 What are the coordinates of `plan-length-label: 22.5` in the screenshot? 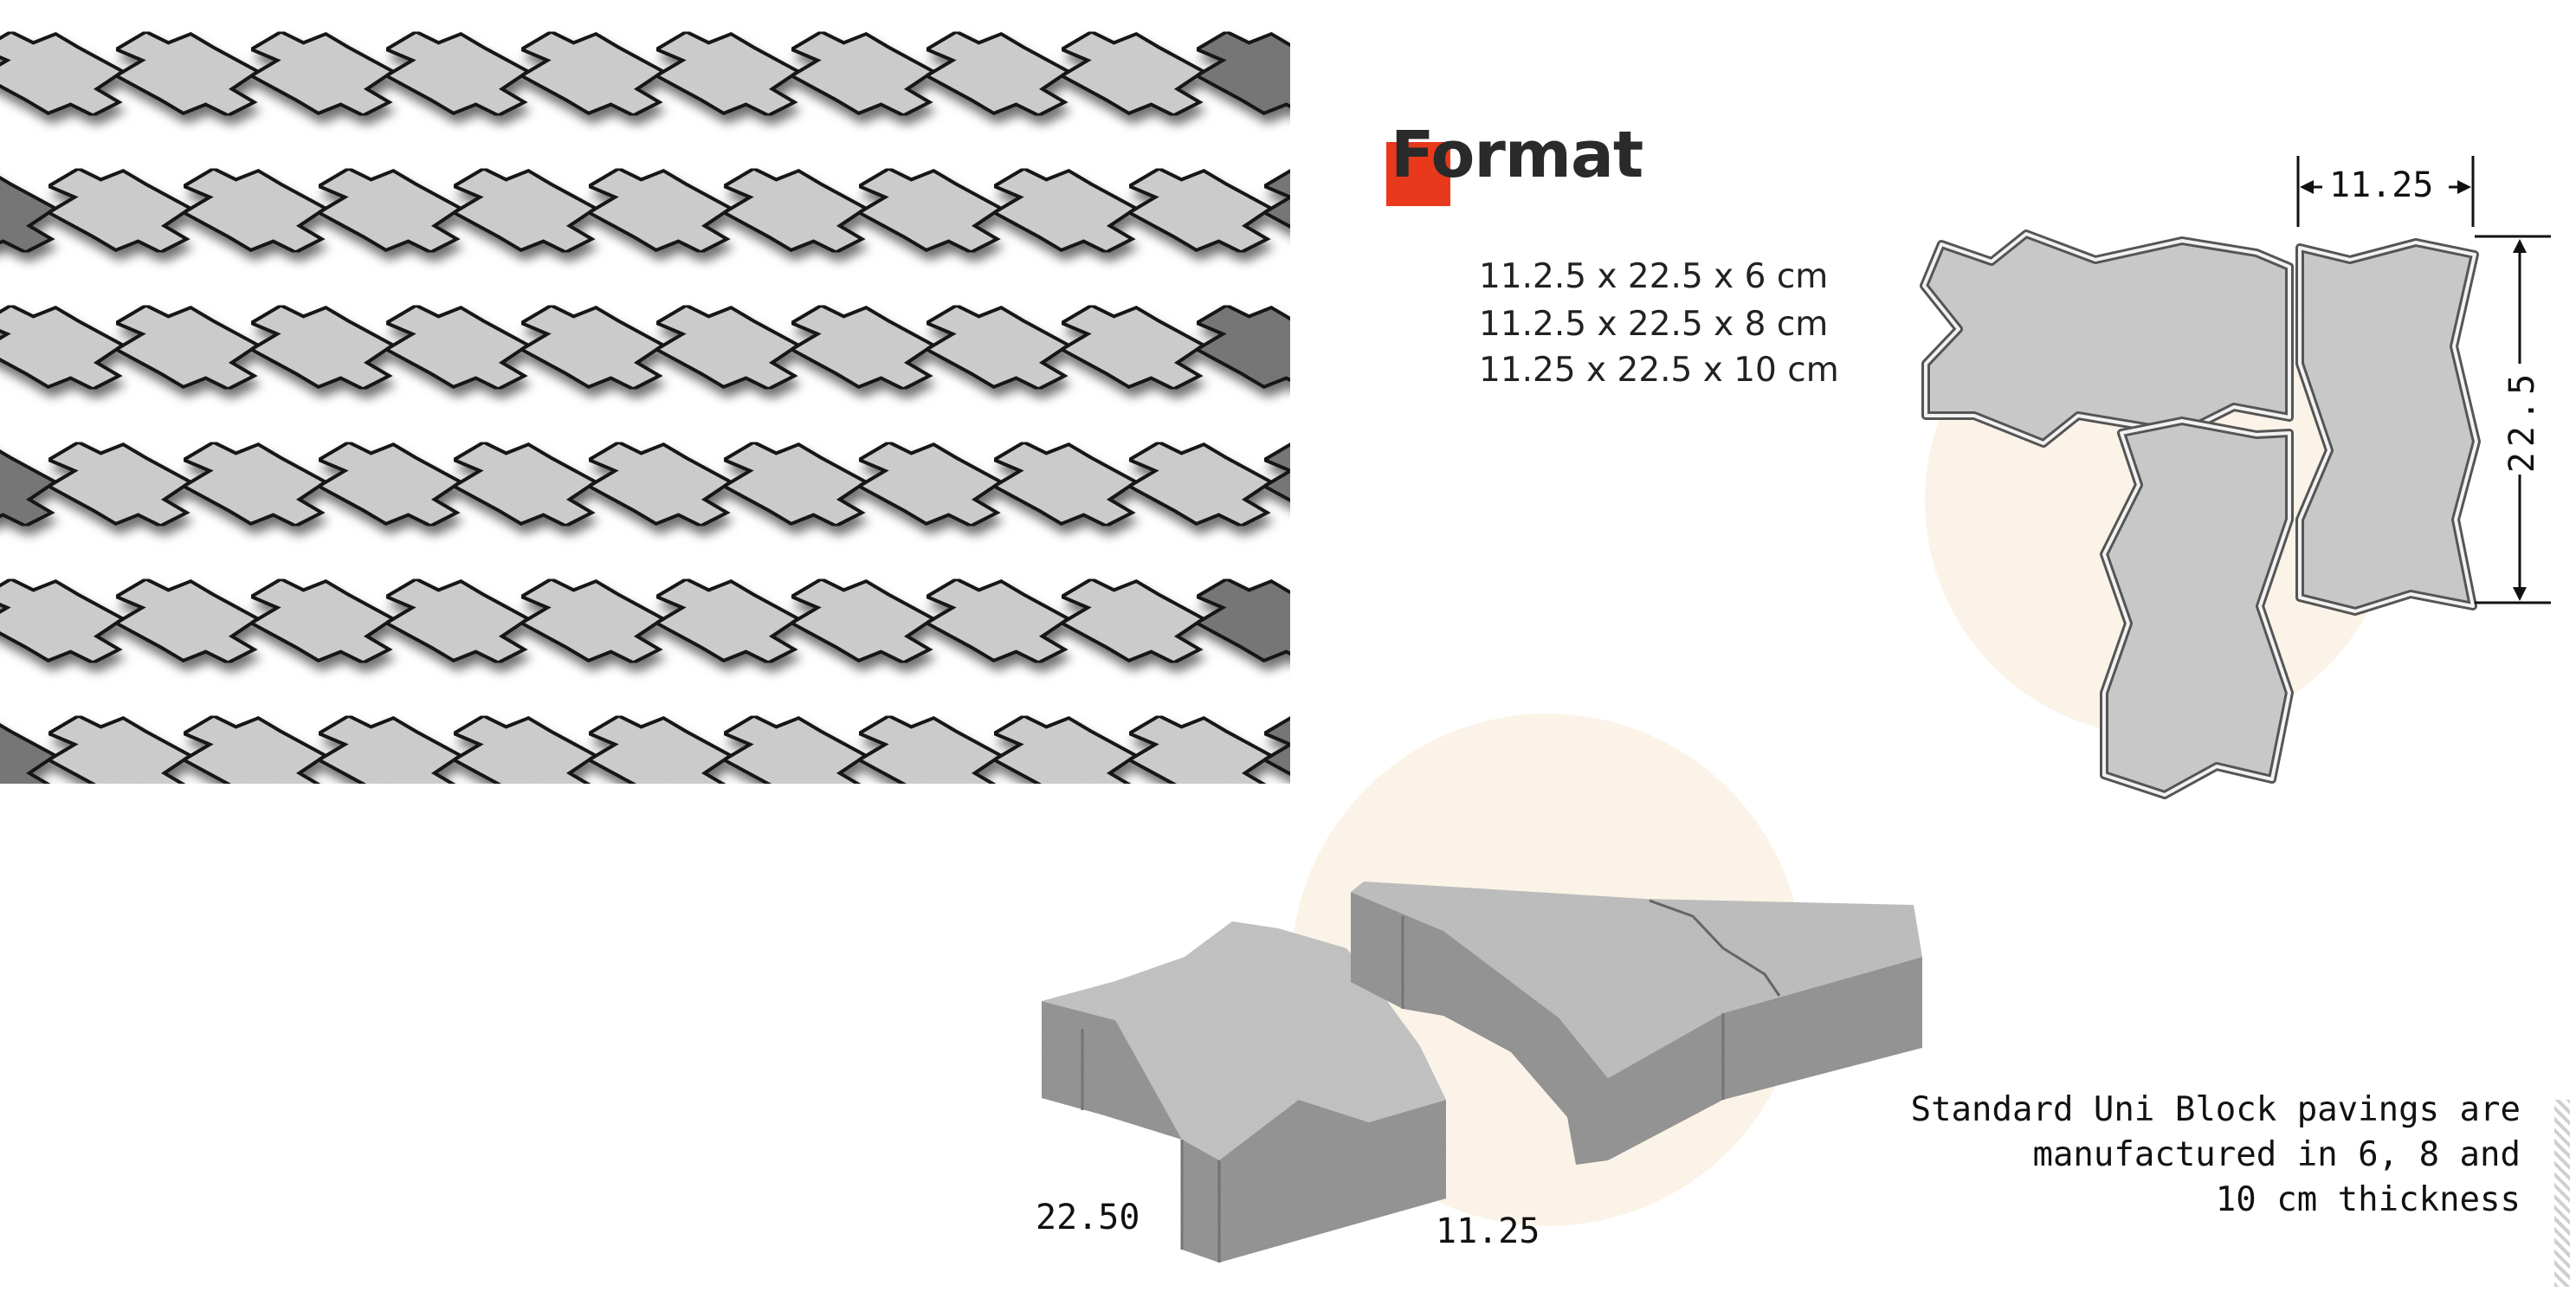 It's located at (2522, 421).